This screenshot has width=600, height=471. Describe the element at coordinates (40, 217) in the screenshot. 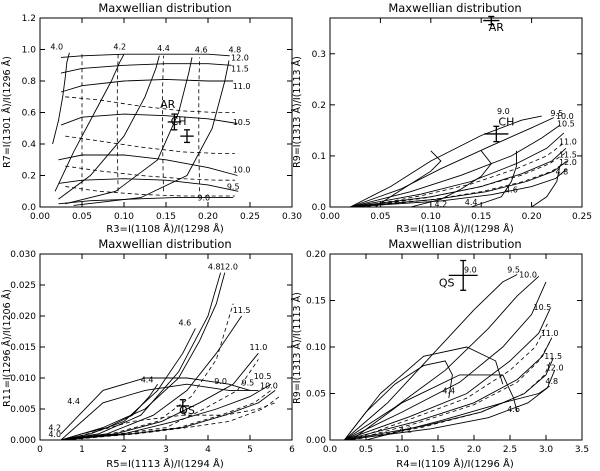

I see `panel-1-xtick-label-0: 0.00` at that location.